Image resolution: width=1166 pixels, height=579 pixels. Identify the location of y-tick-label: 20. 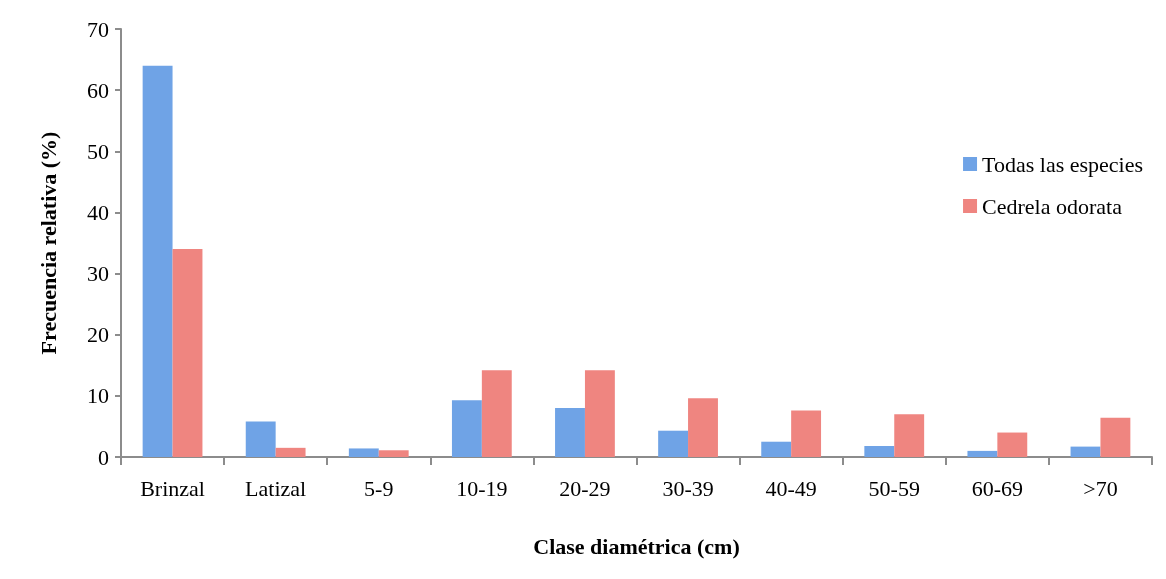
(98, 335).